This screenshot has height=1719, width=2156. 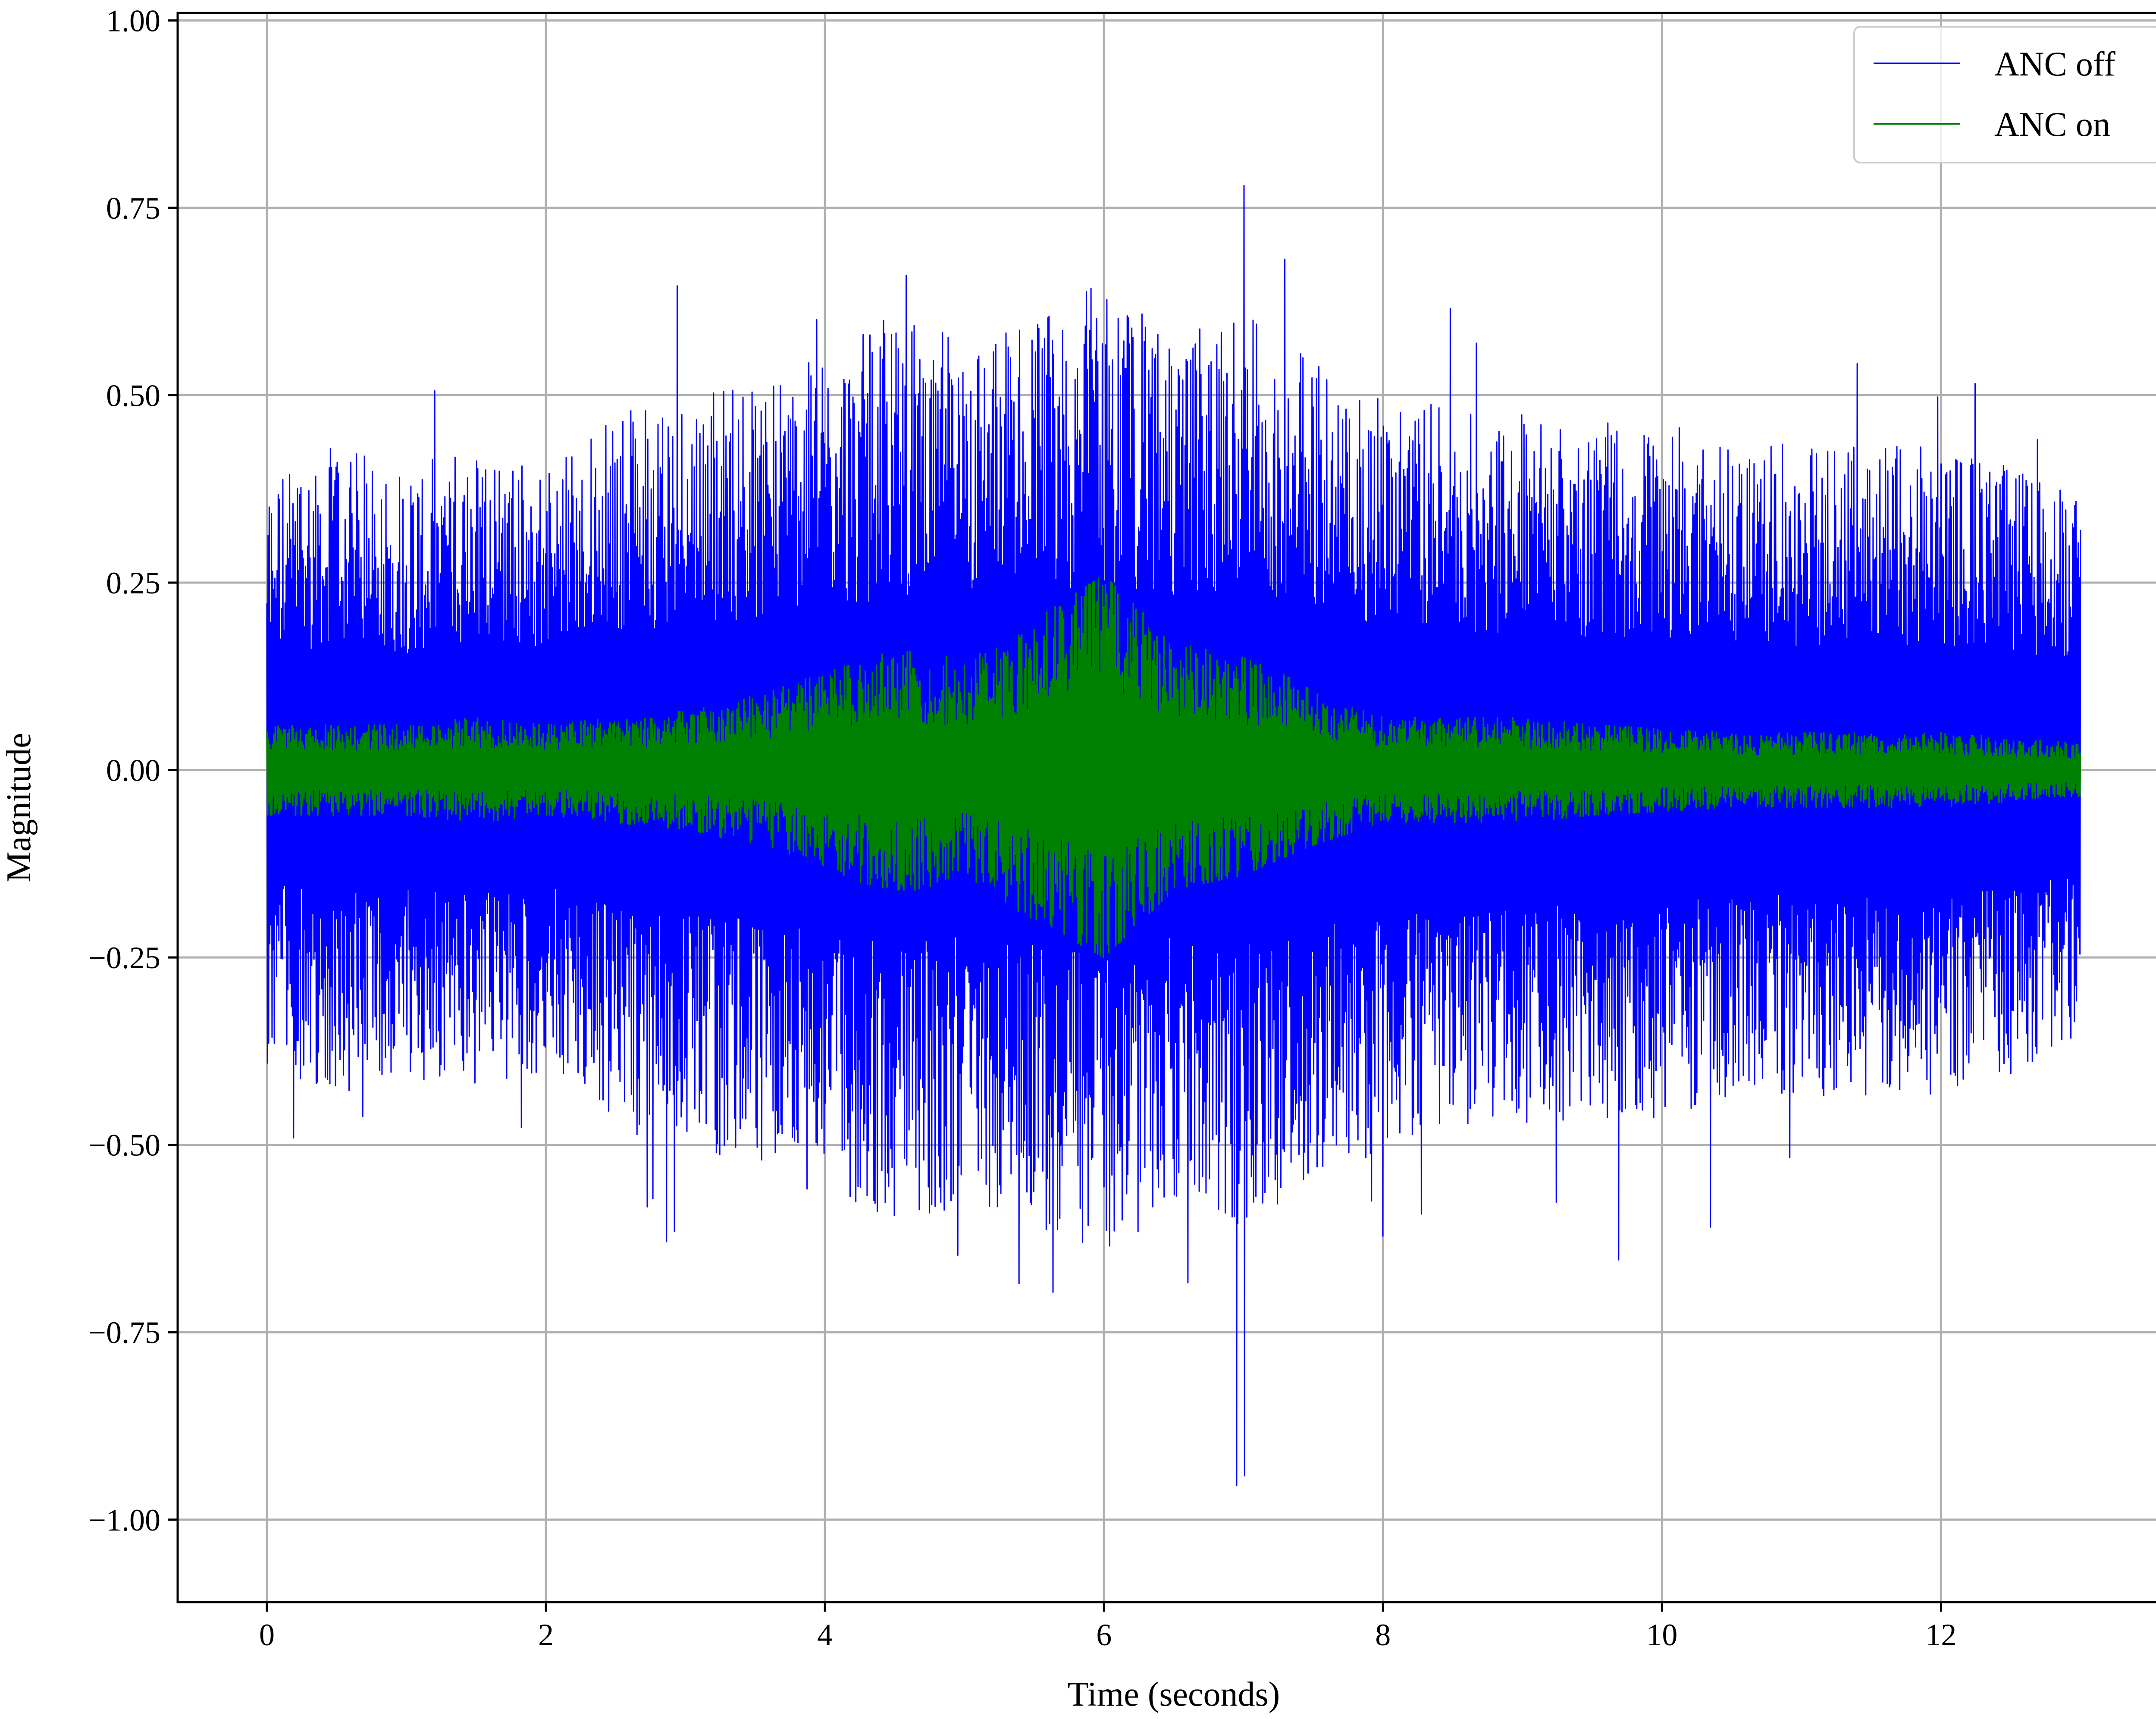 What do you see at coordinates (19, 808) in the screenshot?
I see `y-axis-label: Magnitude` at bounding box center [19, 808].